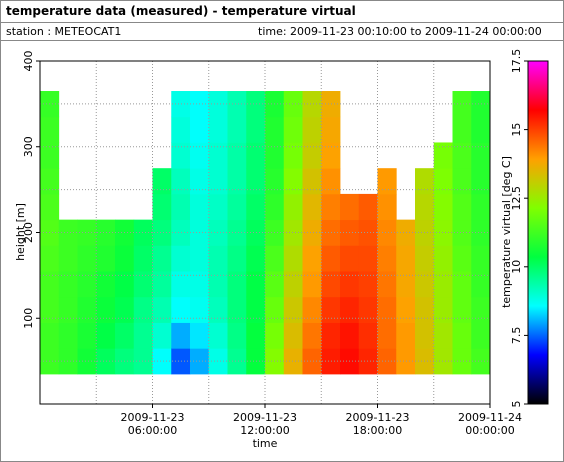 This screenshot has width=564, height=462. What do you see at coordinates (20, 232) in the screenshot?
I see `y-axis-label: height [m]` at bounding box center [20, 232].